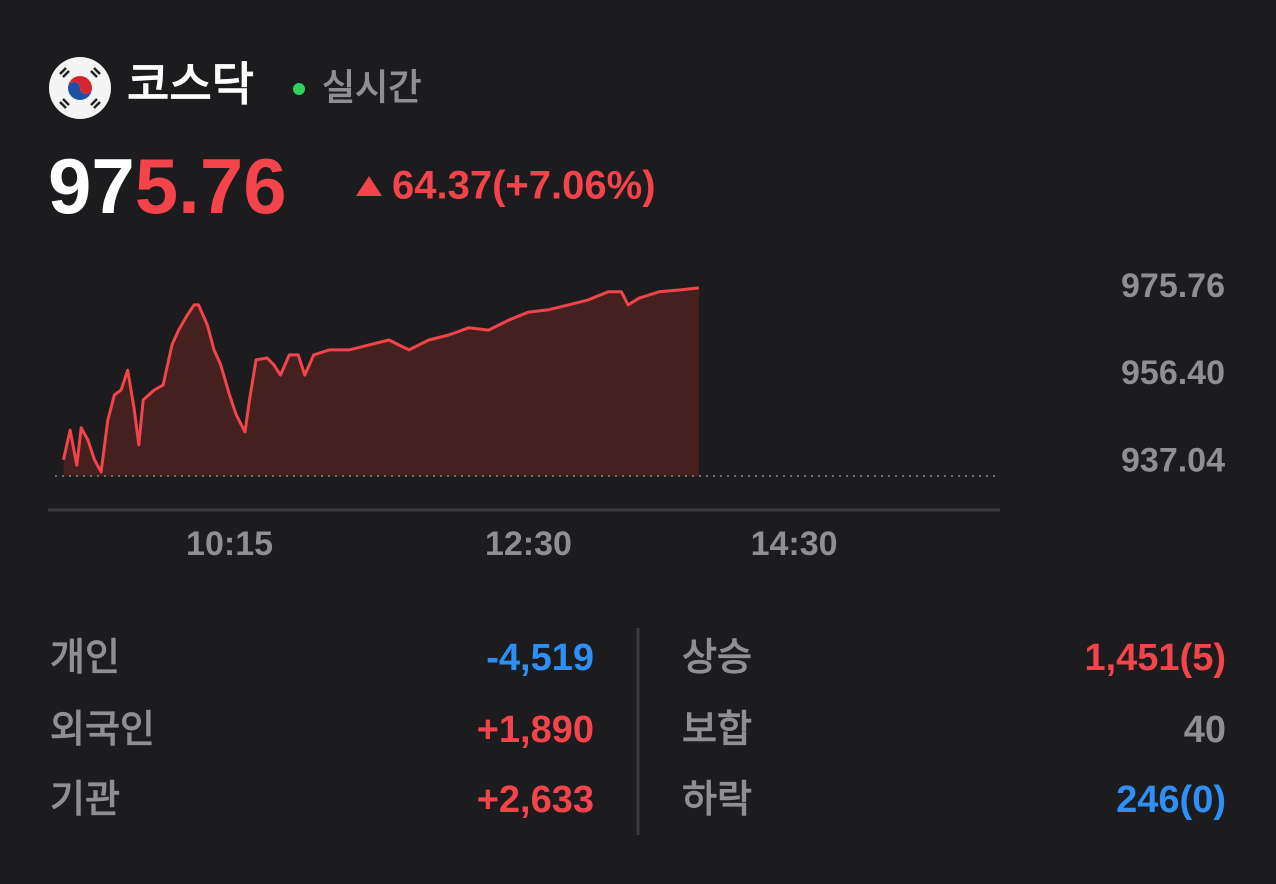 This screenshot has width=1276, height=884. What do you see at coordinates (794, 544) in the screenshot?
I see `x-tick-label: 14:30` at bounding box center [794, 544].